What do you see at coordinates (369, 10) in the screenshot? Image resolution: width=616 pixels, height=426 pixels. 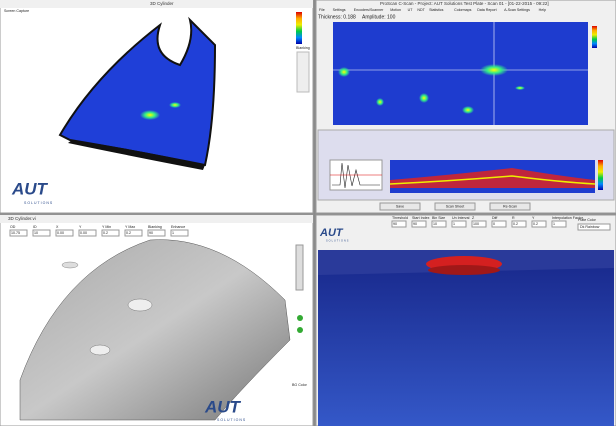 I see `menu-item: Encoders/Scanner` at bounding box center [369, 10].